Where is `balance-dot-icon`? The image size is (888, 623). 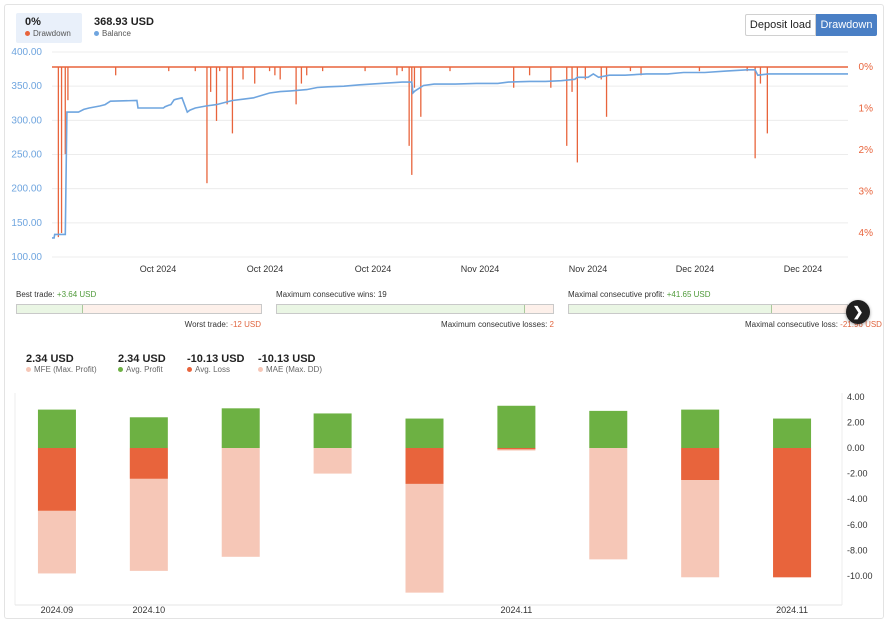 balance-dot-icon is located at coordinates (96, 33).